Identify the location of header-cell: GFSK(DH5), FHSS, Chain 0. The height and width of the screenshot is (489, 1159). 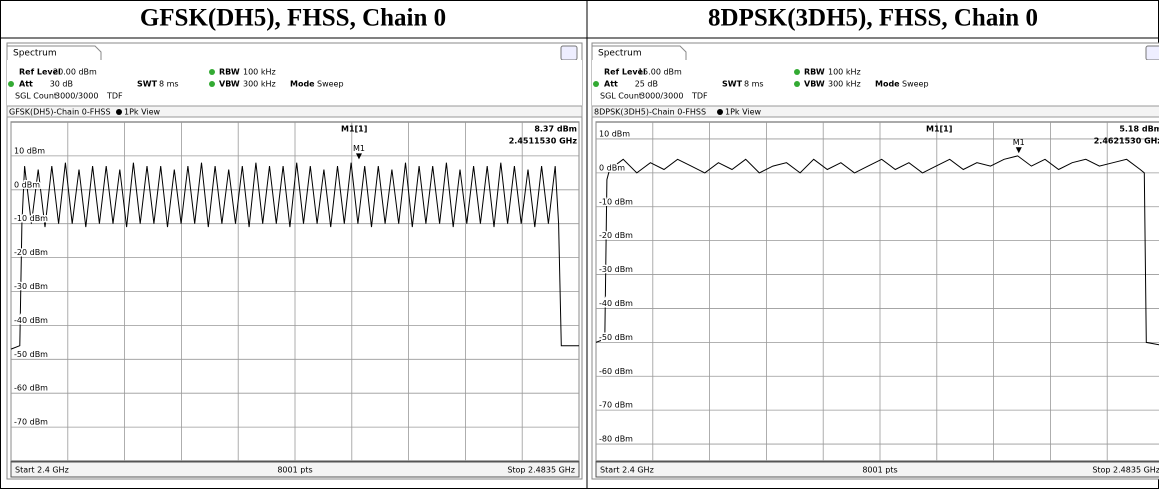
(293, 18).